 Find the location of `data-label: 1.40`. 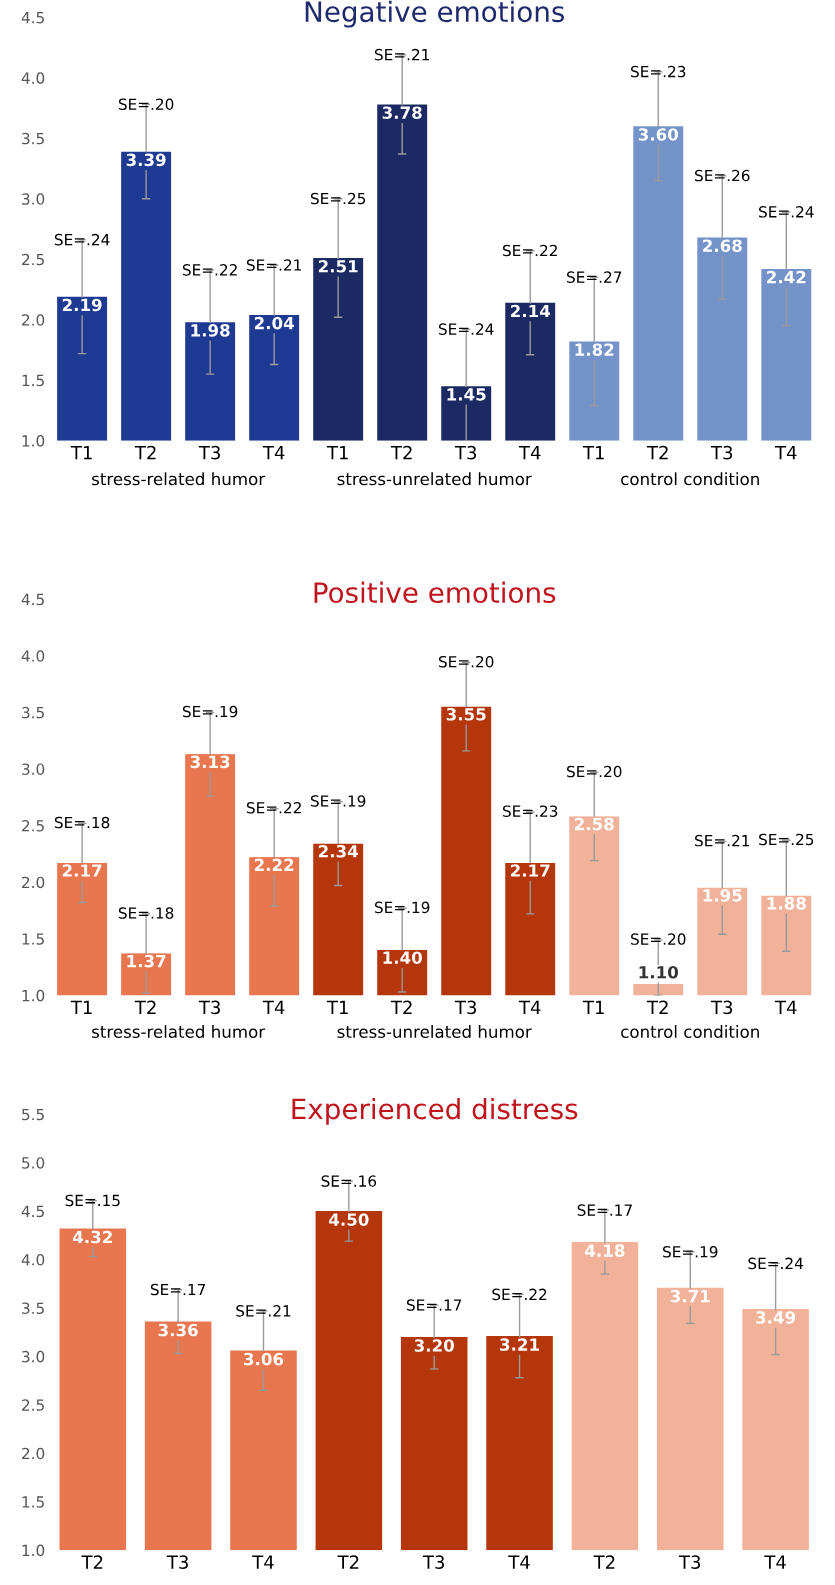

data-label: 1.40 is located at coordinates (402, 957).